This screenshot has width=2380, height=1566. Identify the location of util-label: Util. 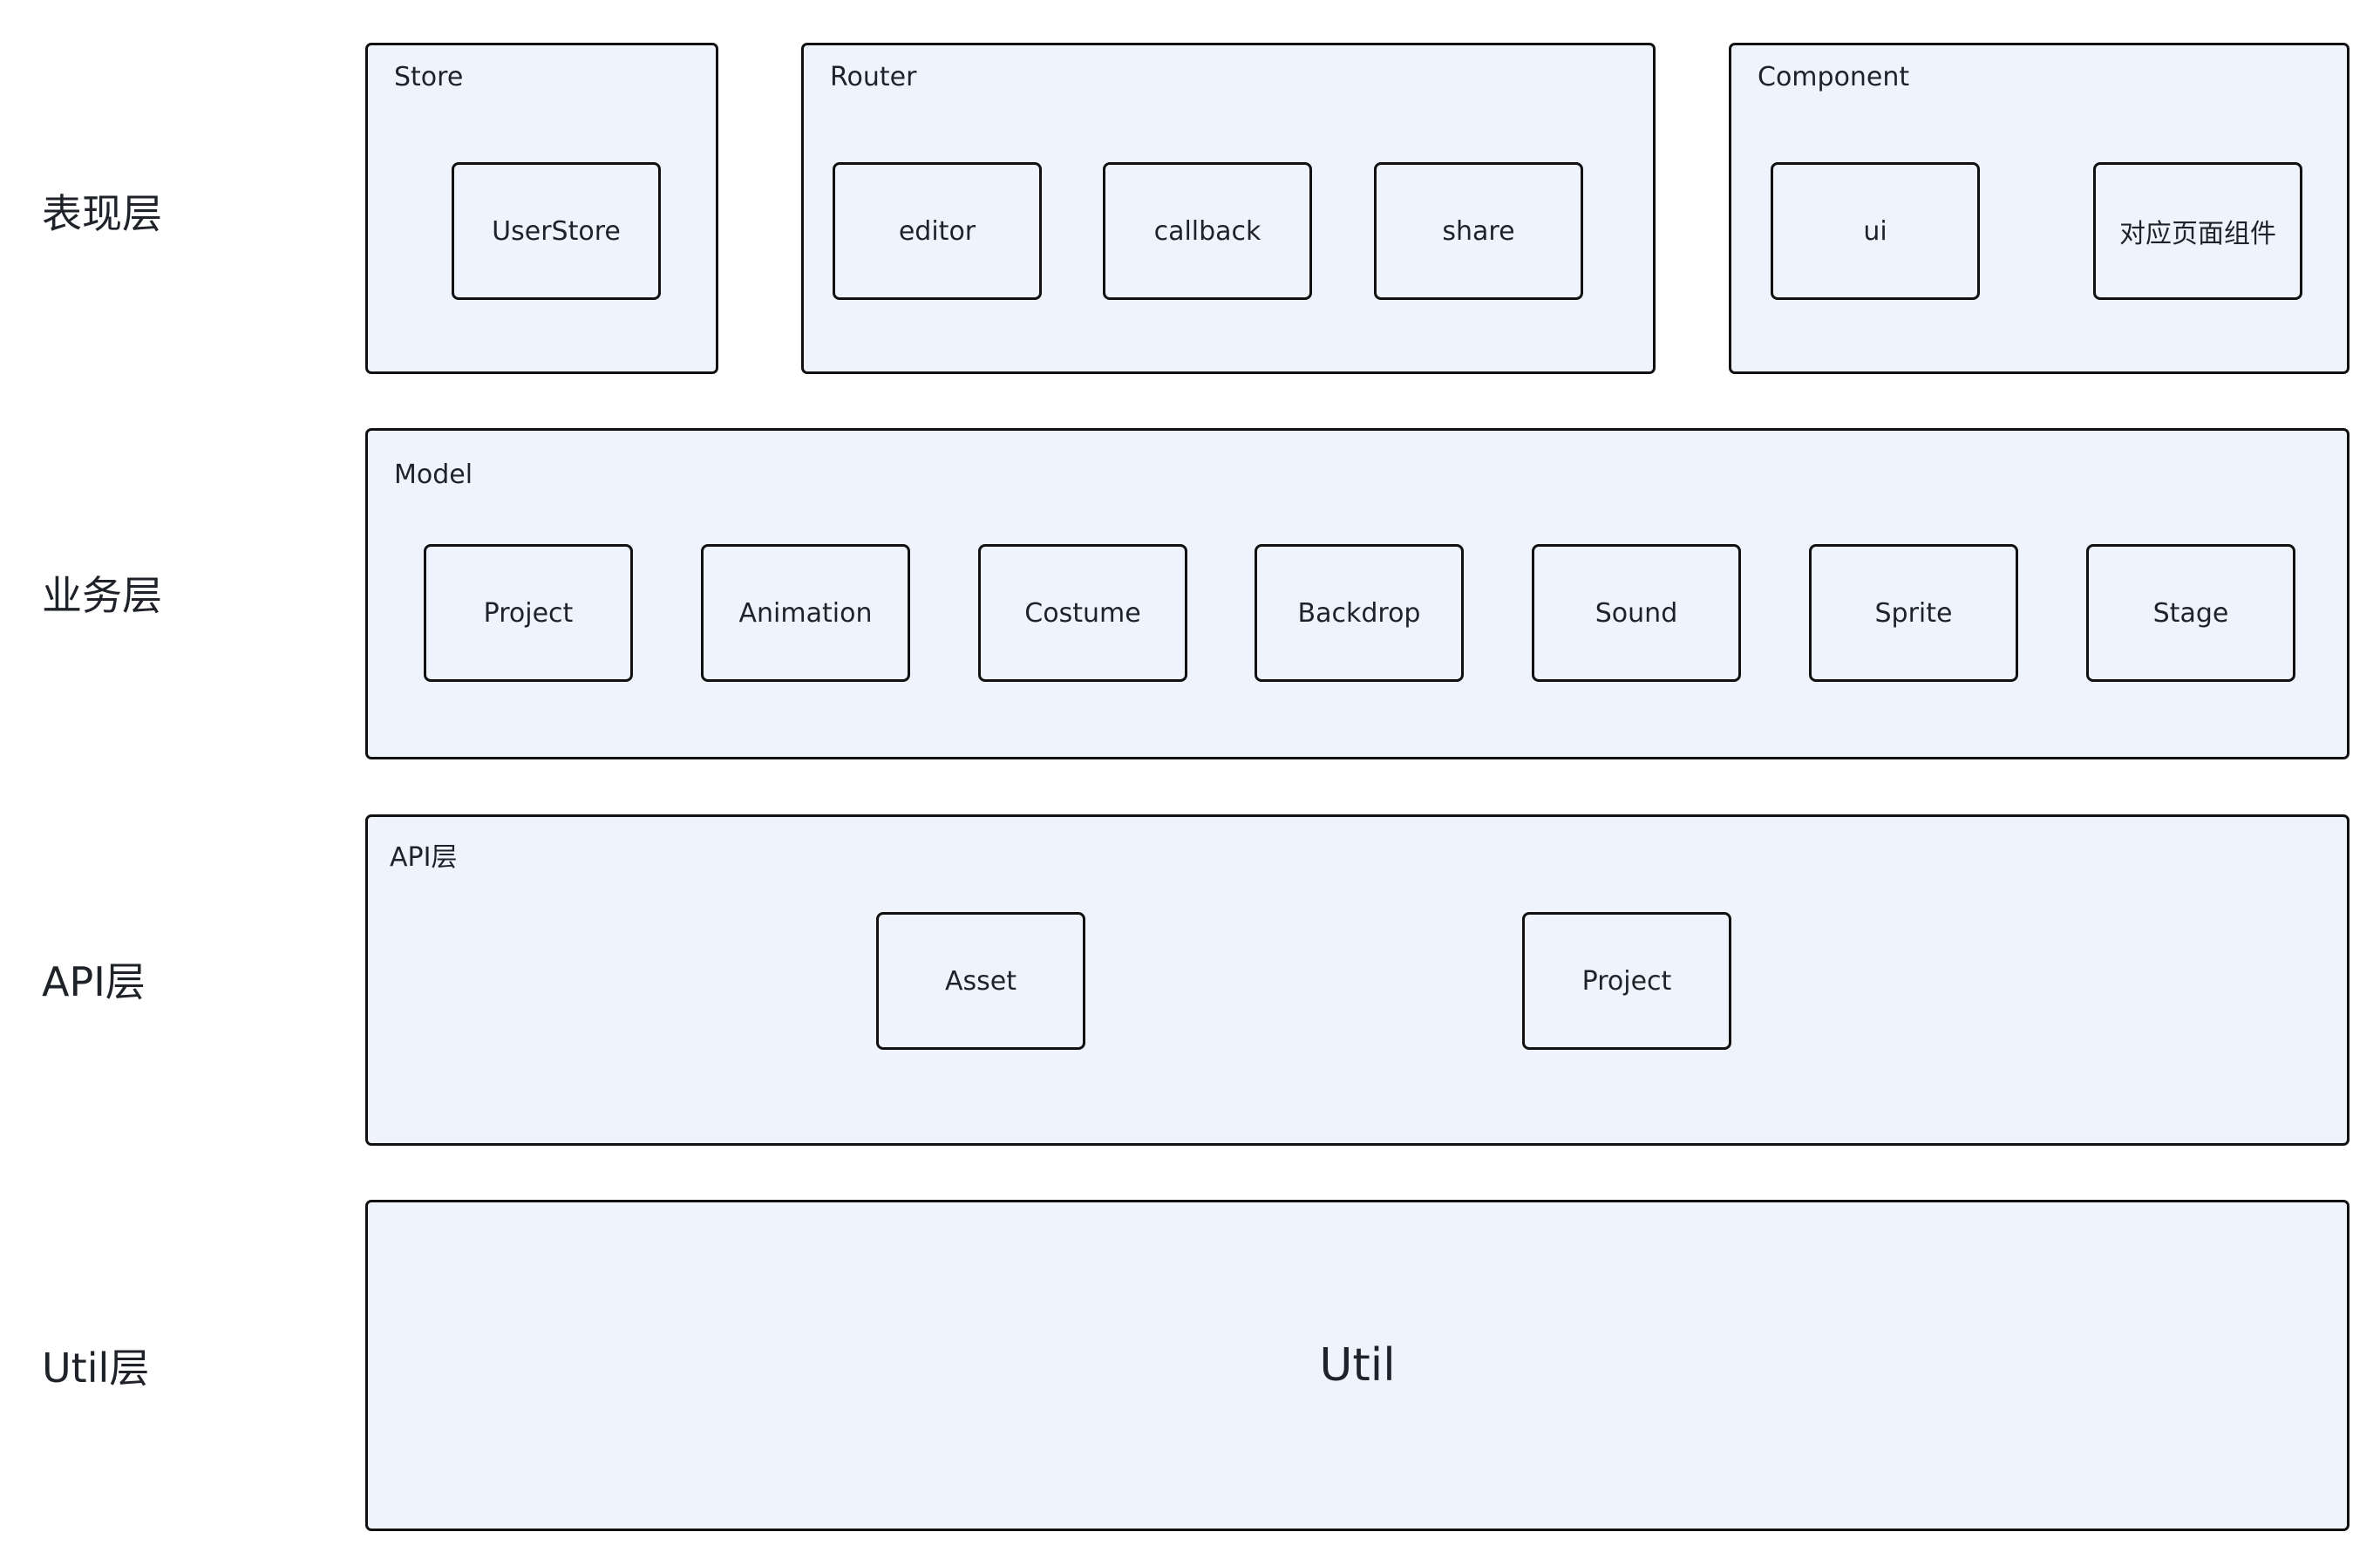
(1357, 1366).